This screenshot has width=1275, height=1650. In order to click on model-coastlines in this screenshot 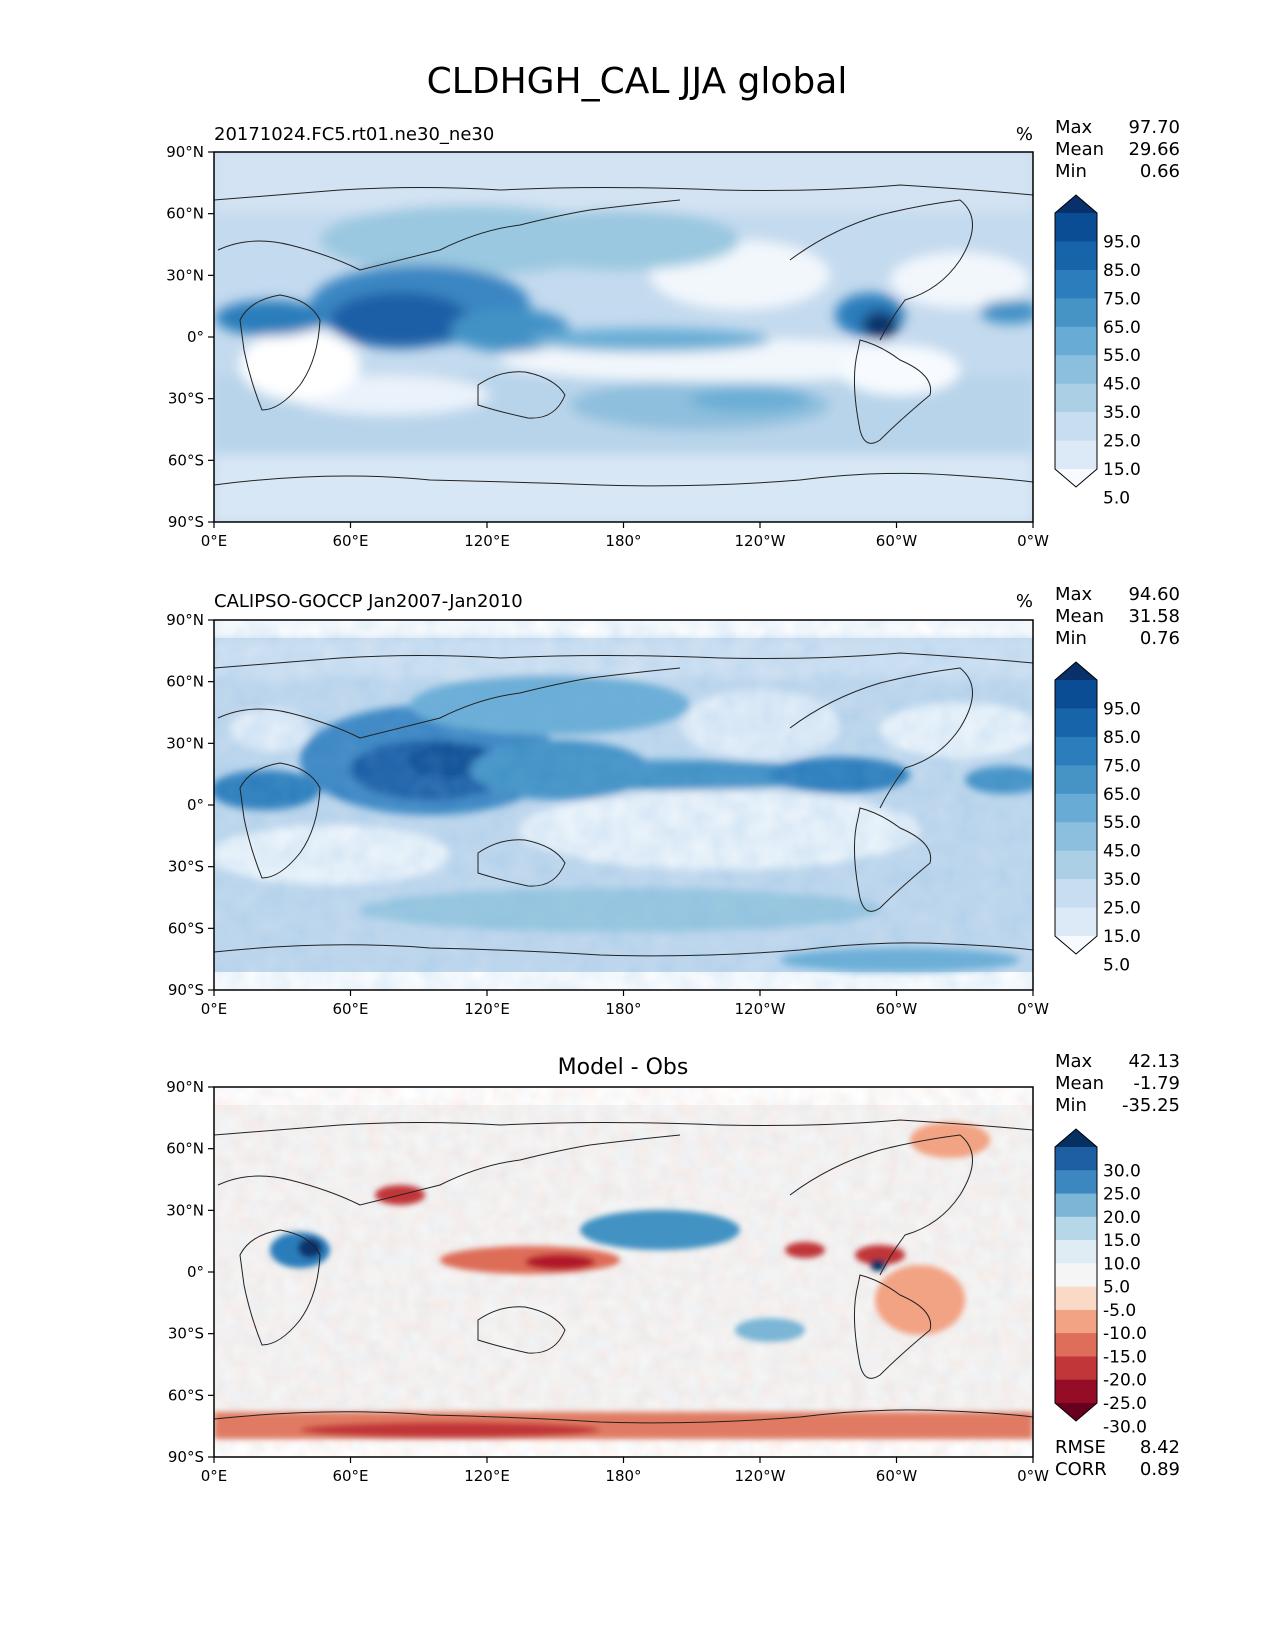, I will do `click(623, 335)`.